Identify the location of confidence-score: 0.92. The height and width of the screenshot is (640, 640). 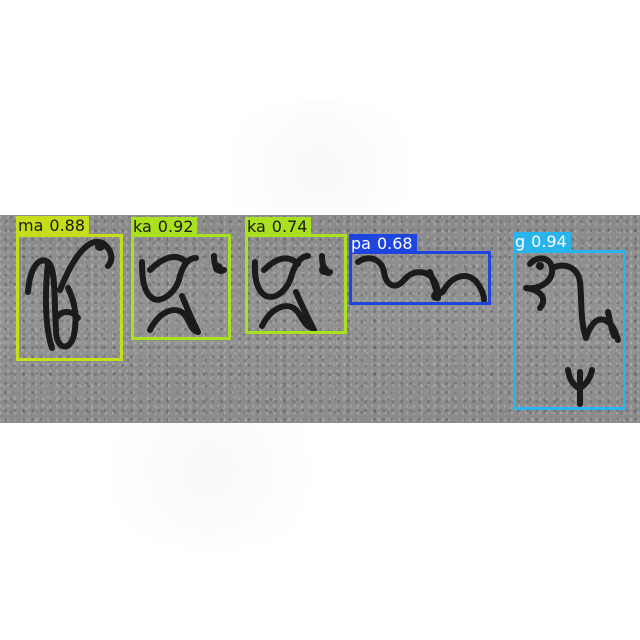
(175, 226).